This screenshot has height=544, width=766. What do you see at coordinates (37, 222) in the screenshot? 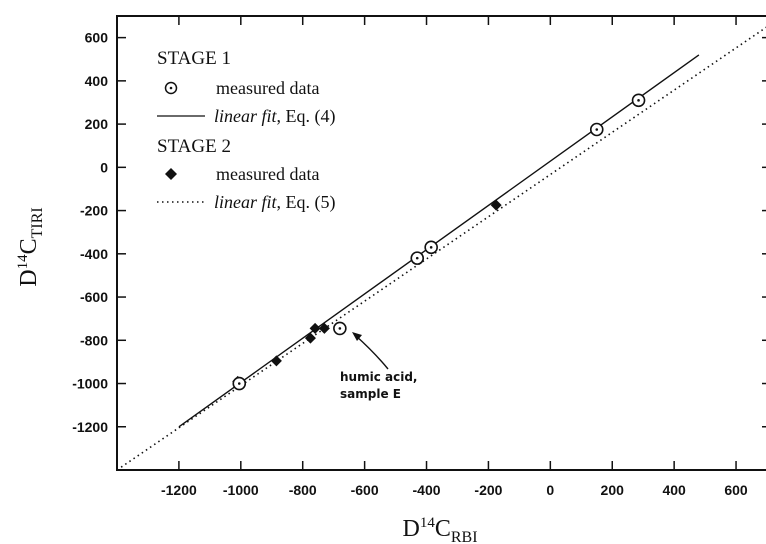
I see `y-axis-title-sub: TIRI` at bounding box center [37, 222].